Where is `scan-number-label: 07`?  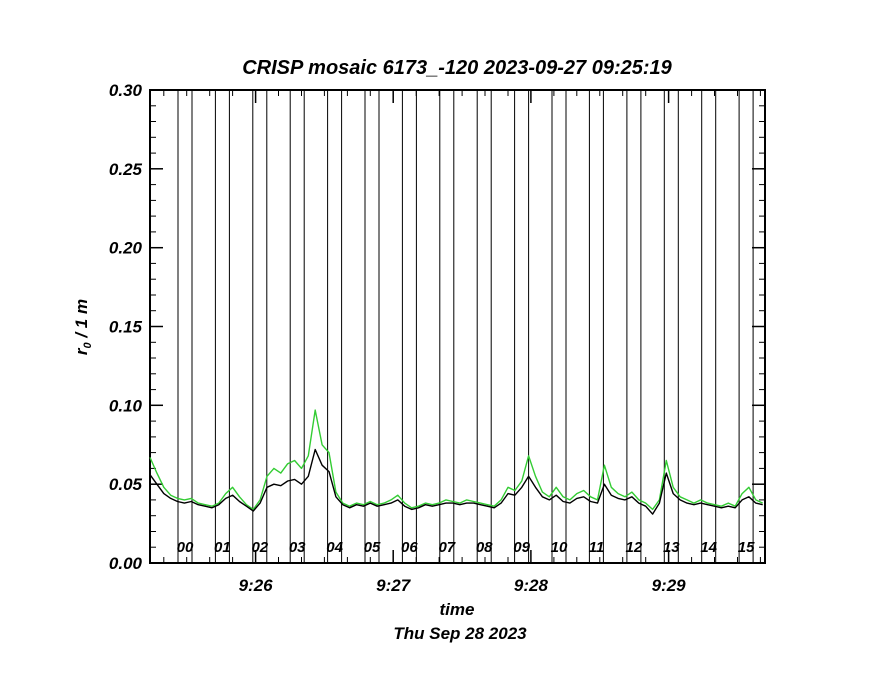 scan-number-label: 07 is located at coordinates (446, 547).